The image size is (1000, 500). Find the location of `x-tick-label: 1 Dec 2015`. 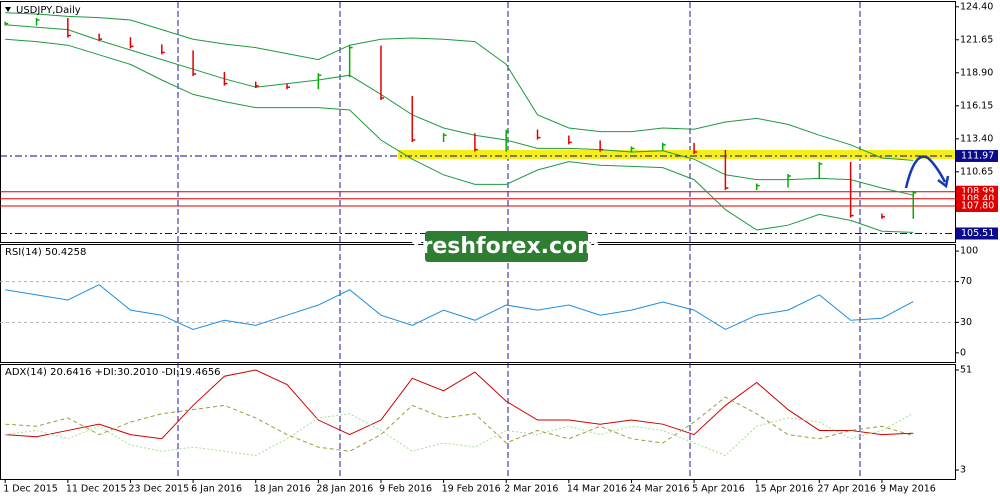

x-tick-label: 1 Dec 2015 is located at coordinates (30, 489).